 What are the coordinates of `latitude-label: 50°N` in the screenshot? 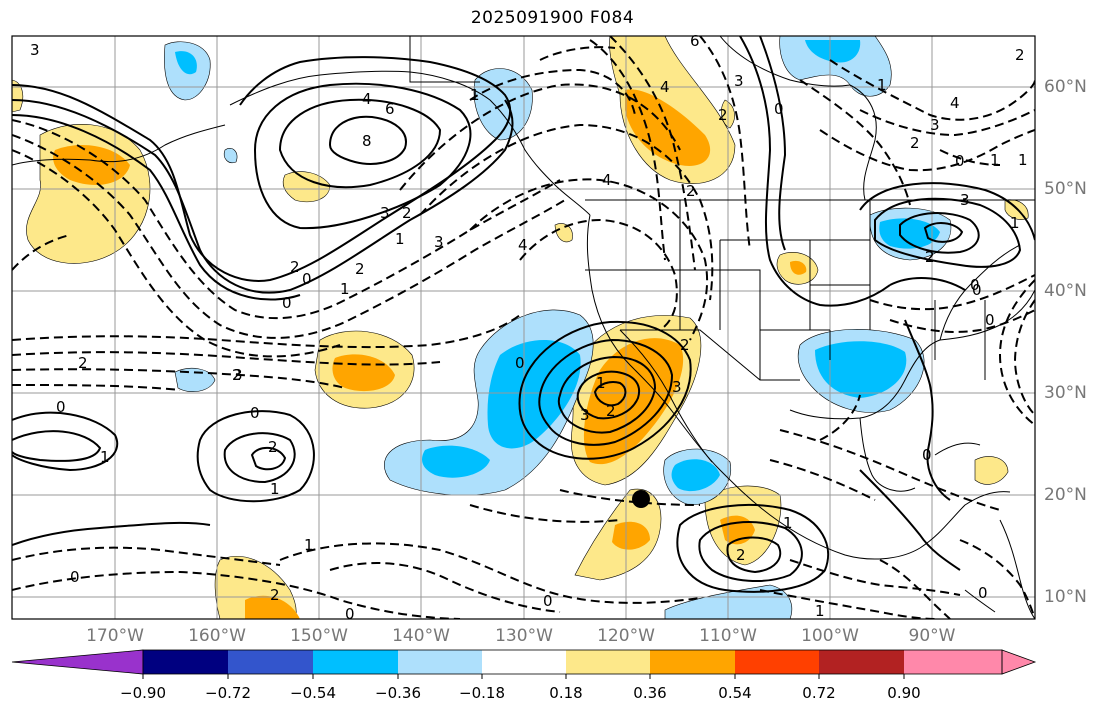 It's located at (1065, 189).